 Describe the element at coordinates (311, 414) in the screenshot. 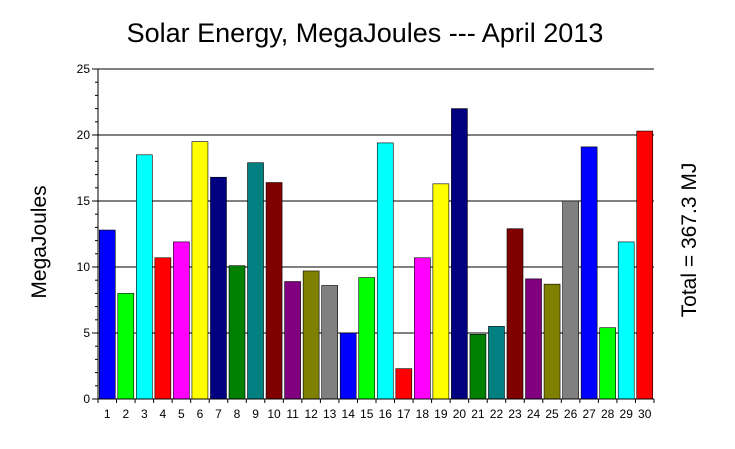

I see `x-tick-label: 12` at that location.